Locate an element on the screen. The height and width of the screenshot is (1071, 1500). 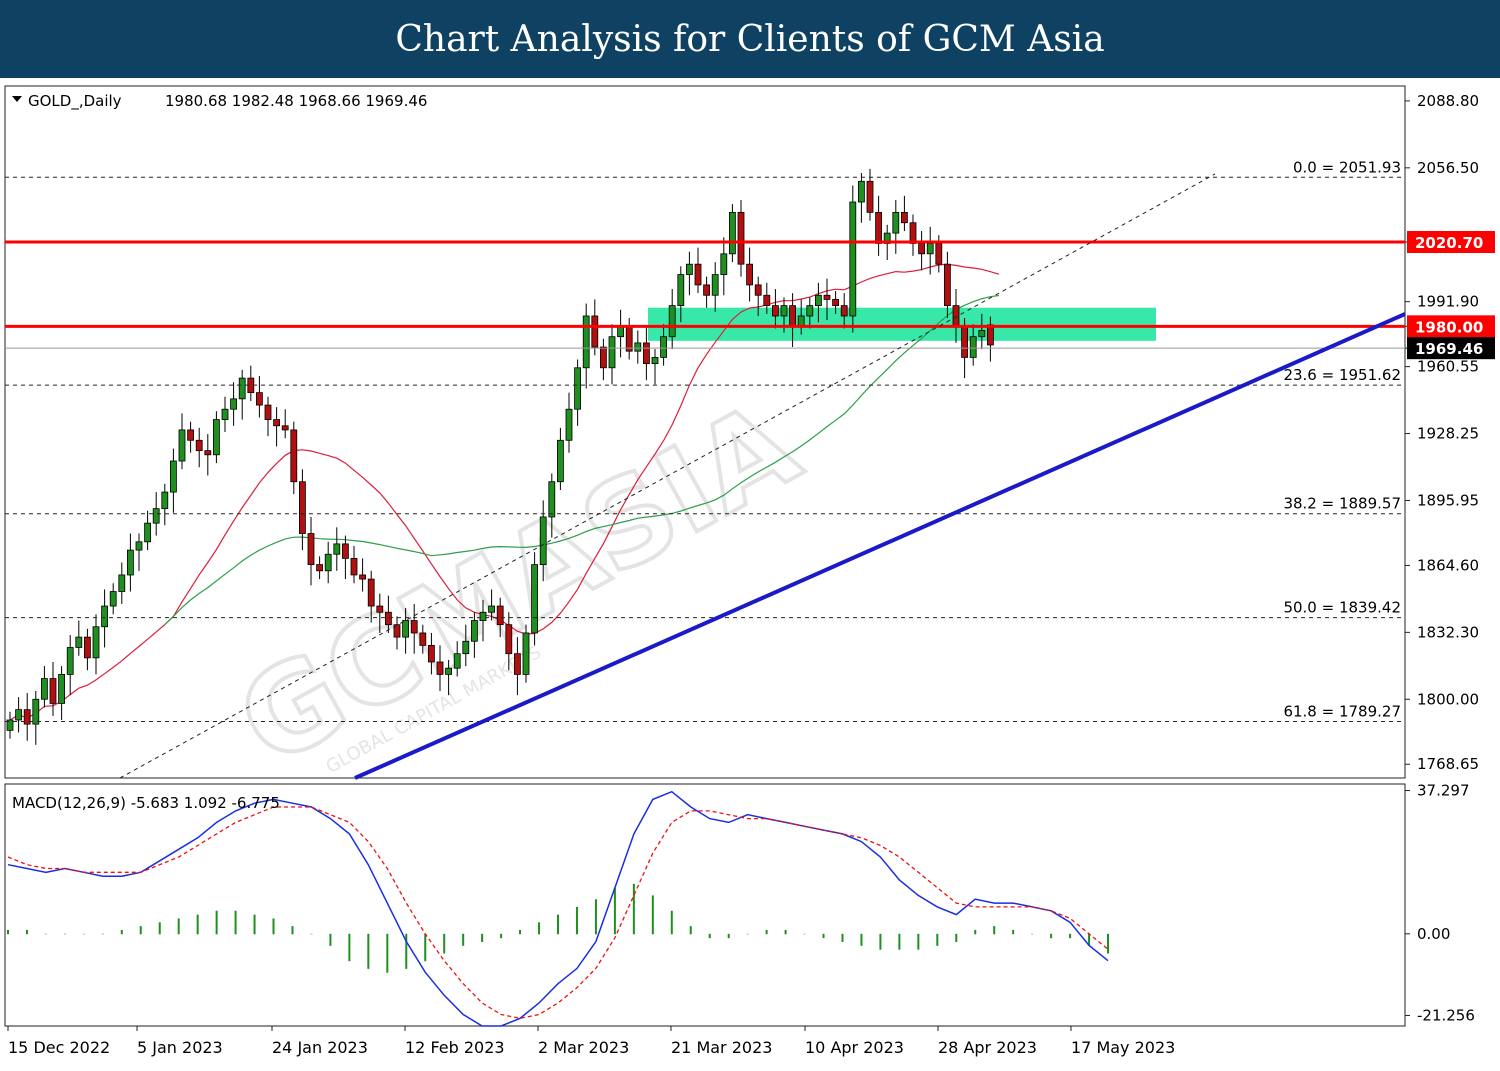
resistance-price-label: 1980.00 is located at coordinates (1449, 327).